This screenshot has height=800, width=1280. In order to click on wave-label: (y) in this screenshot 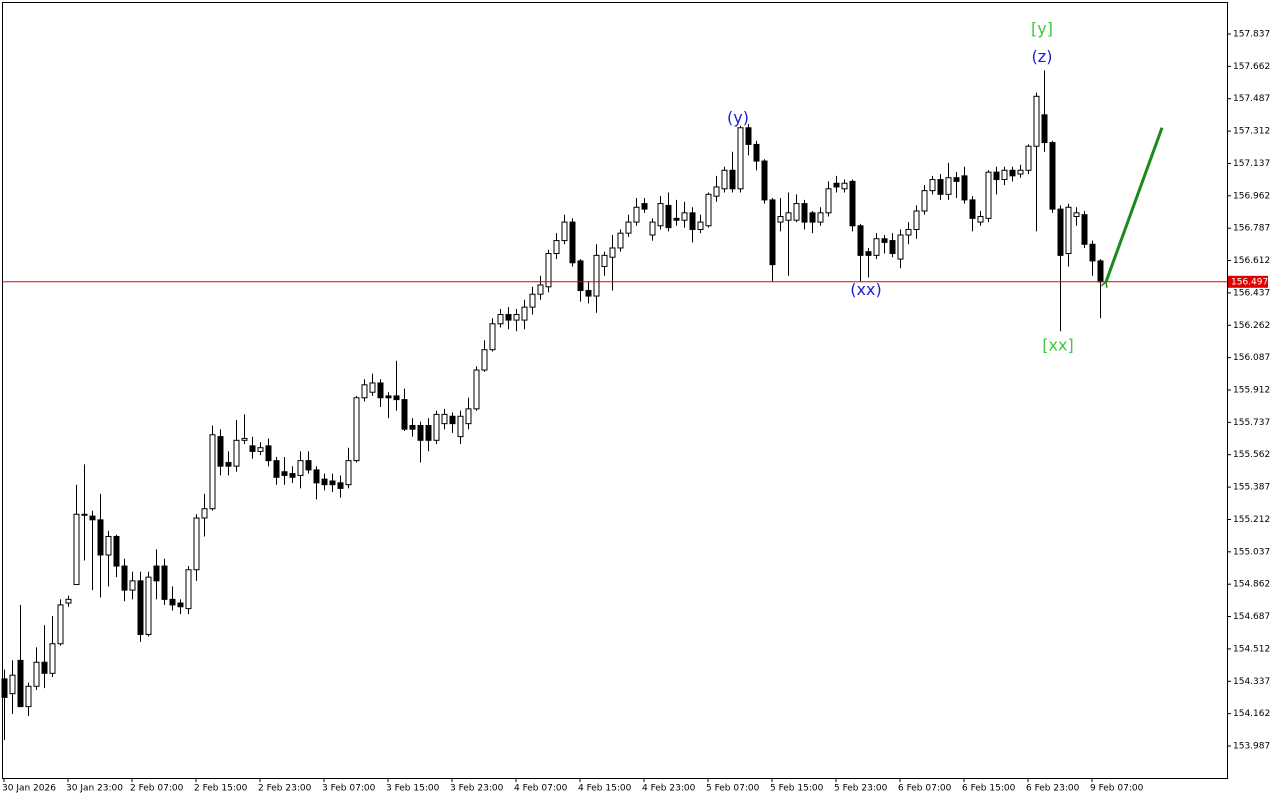, I will do `click(738, 117)`.